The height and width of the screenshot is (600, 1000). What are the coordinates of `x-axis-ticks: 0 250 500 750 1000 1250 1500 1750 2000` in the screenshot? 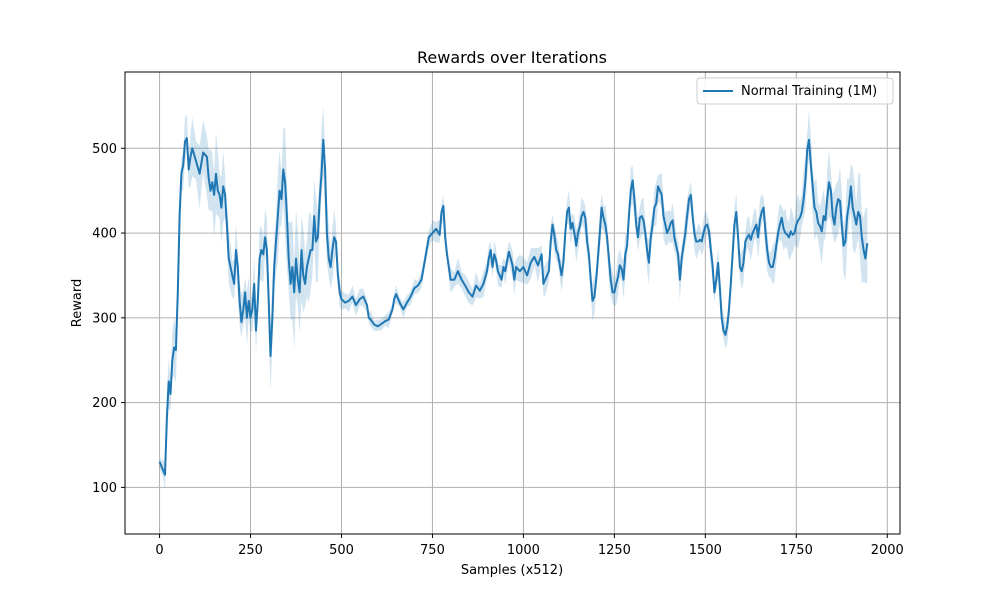 It's located at (529, 546).